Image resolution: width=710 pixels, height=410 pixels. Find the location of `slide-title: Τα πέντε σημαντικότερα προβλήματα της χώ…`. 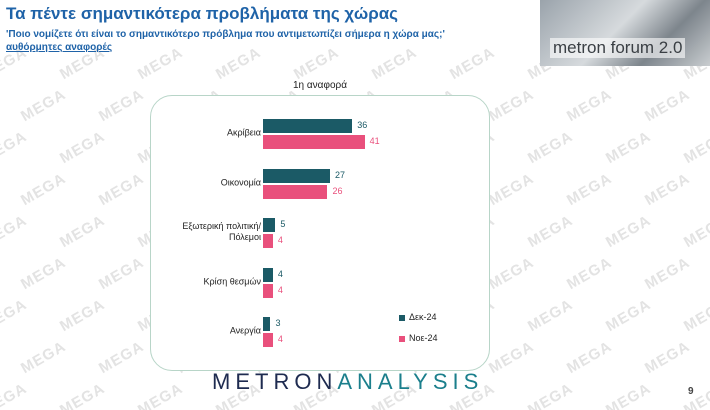

slide-title: Τα πέντε σημαντικότερα προβλήματα της χώ… is located at coordinates (202, 13).